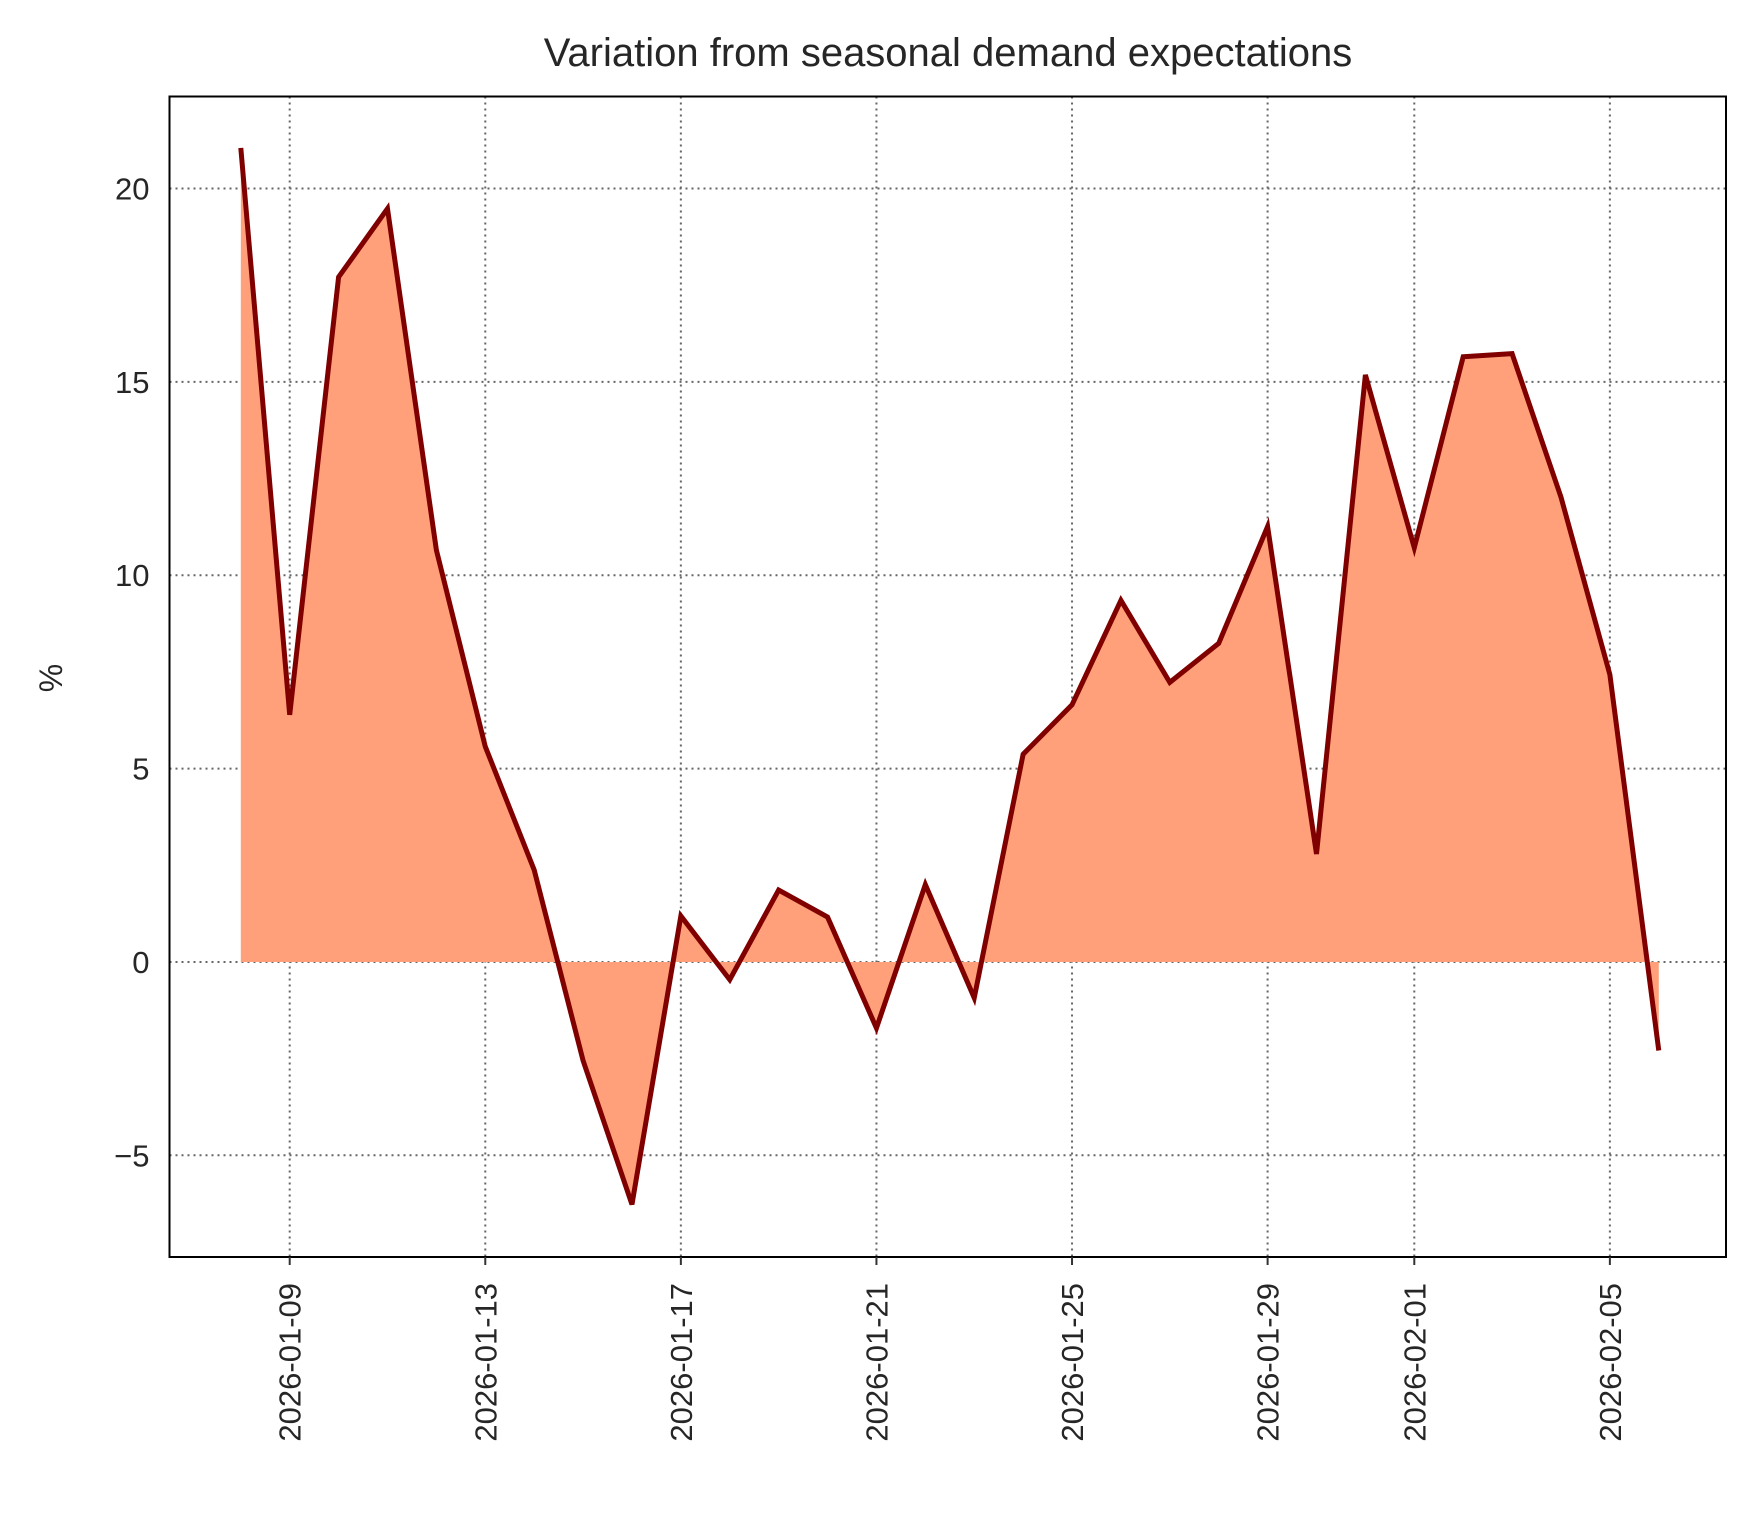  I want to click on x-tick-label: 2026-01-21, so click(876, 1362).